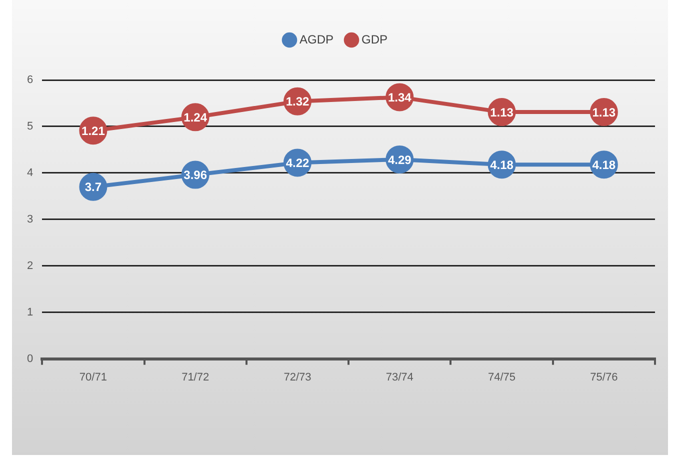  I want to click on y-tick-label: 2, so click(30, 266).